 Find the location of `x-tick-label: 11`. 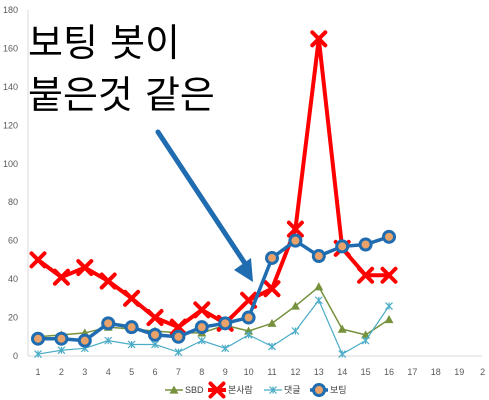

x-tick-label: 11 is located at coordinates (271, 372).